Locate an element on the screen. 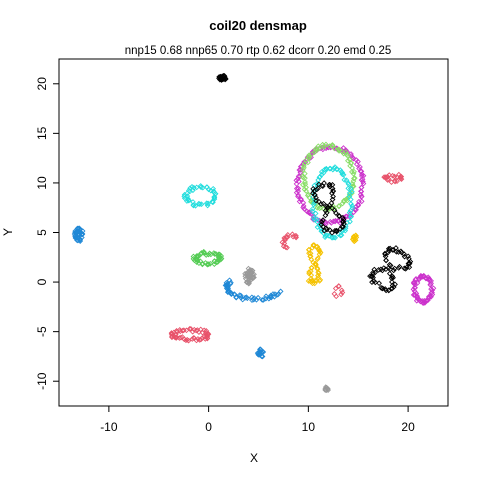 Image resolution: width=480 pixels, height=480 pixels. x-tick-label: -10 is located at coordinates (109, 427).